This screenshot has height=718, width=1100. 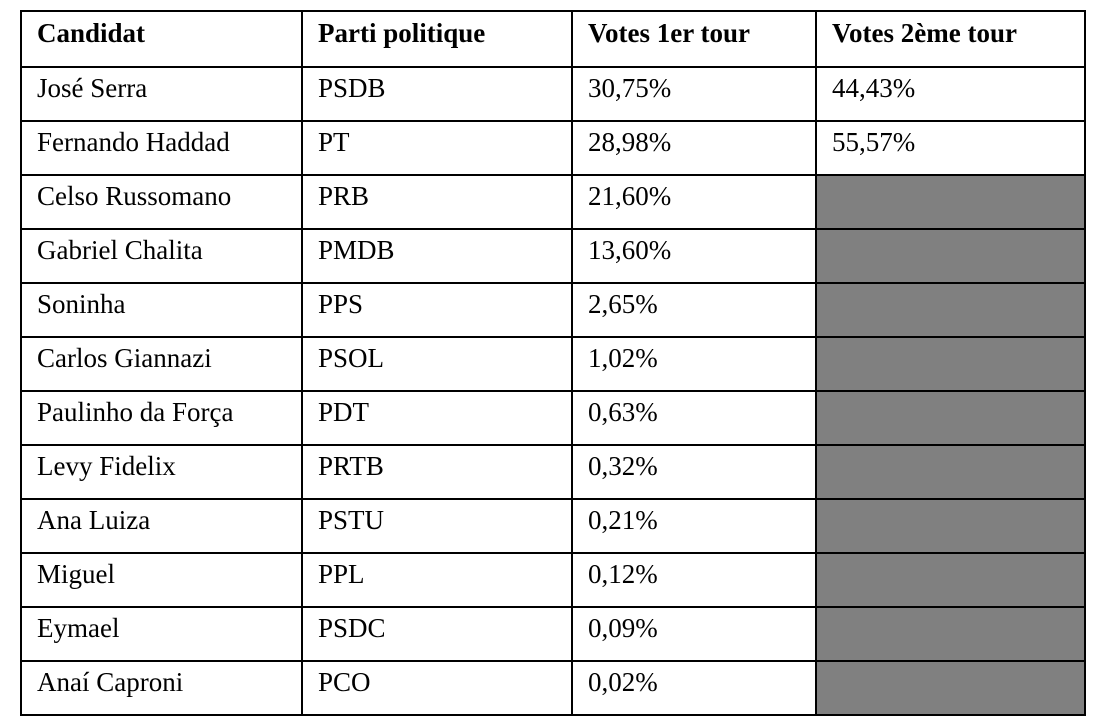 I want to click on candidate-cell: Paulinho da Força, so click(x=161, y=418).